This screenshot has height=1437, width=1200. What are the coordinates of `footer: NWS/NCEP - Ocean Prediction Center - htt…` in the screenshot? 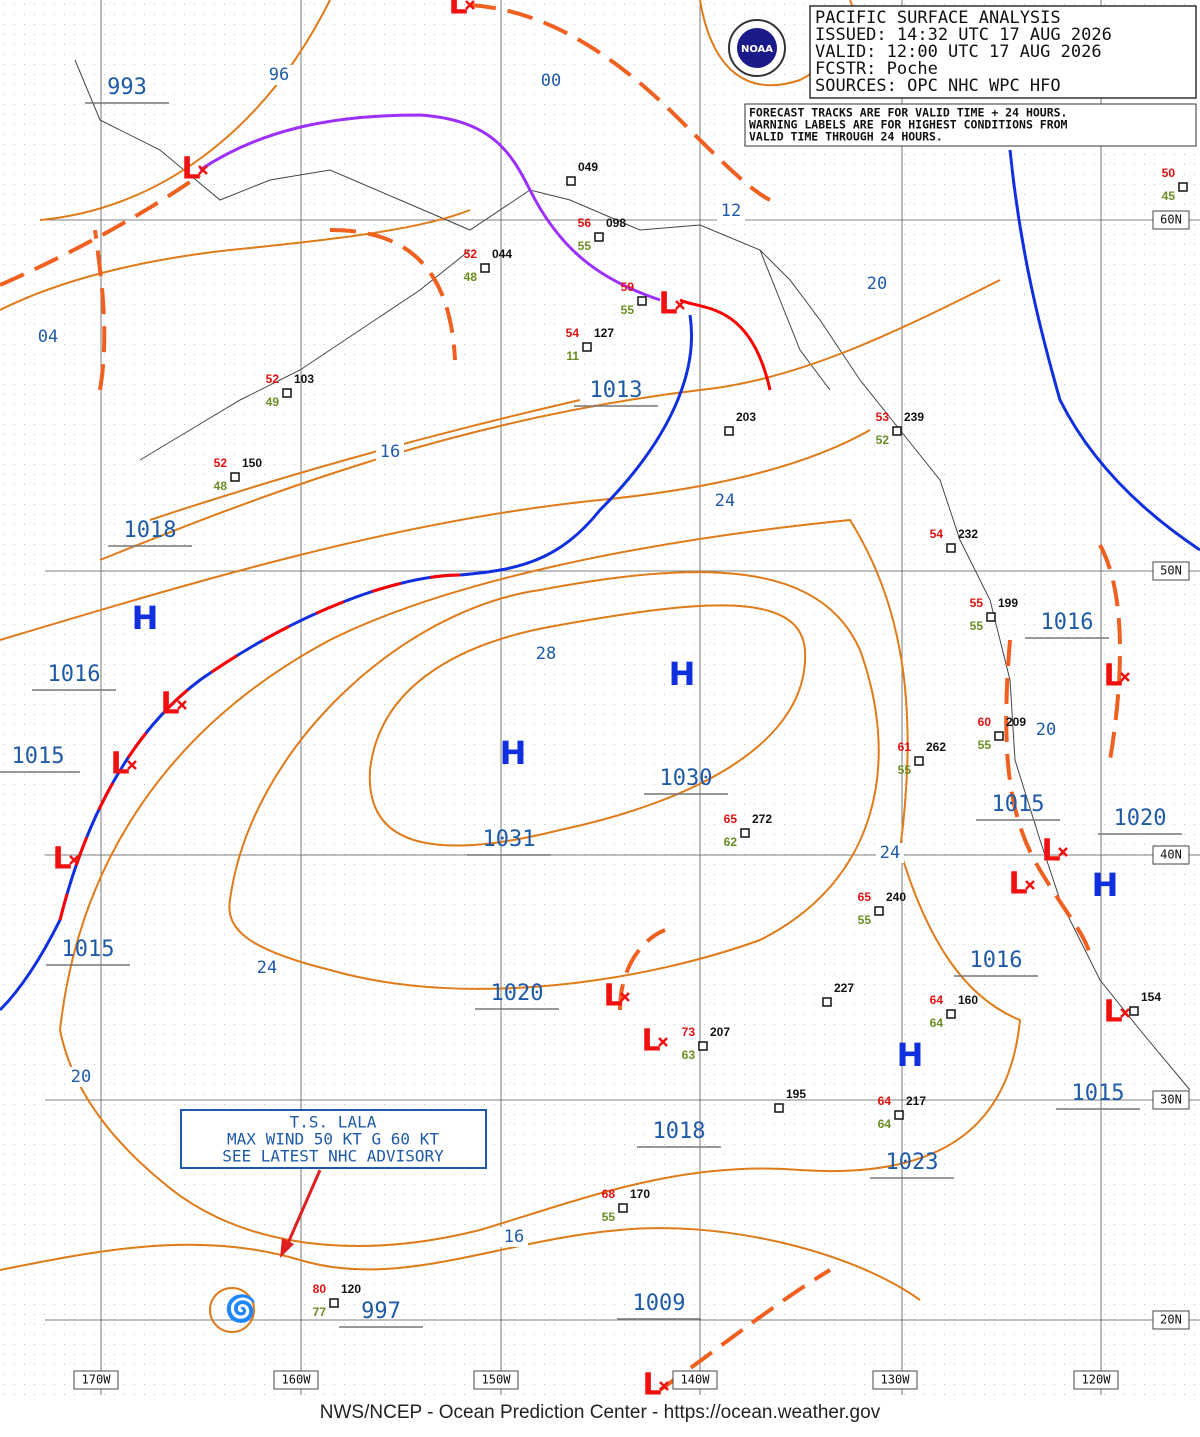 It's located at (600, 1412).